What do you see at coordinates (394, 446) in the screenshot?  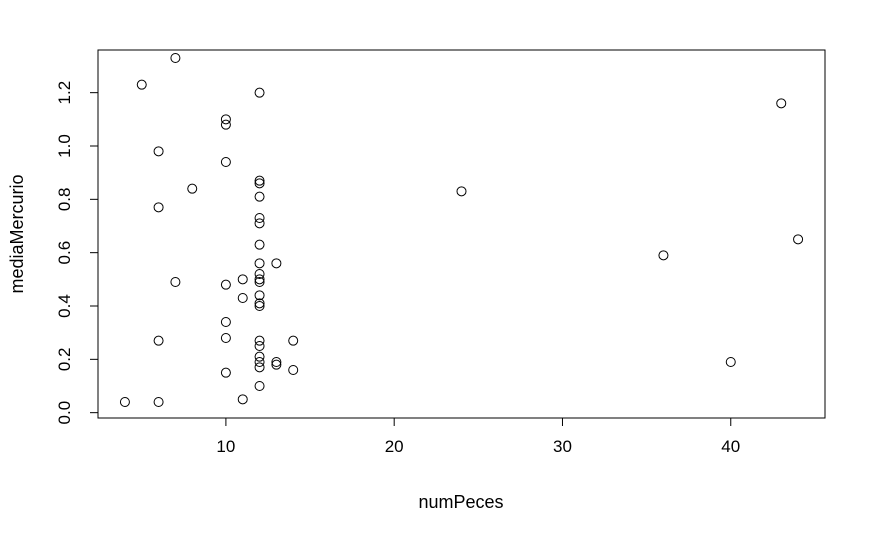 I see `x-tick-label: 20` at bounding box center [394, 446].